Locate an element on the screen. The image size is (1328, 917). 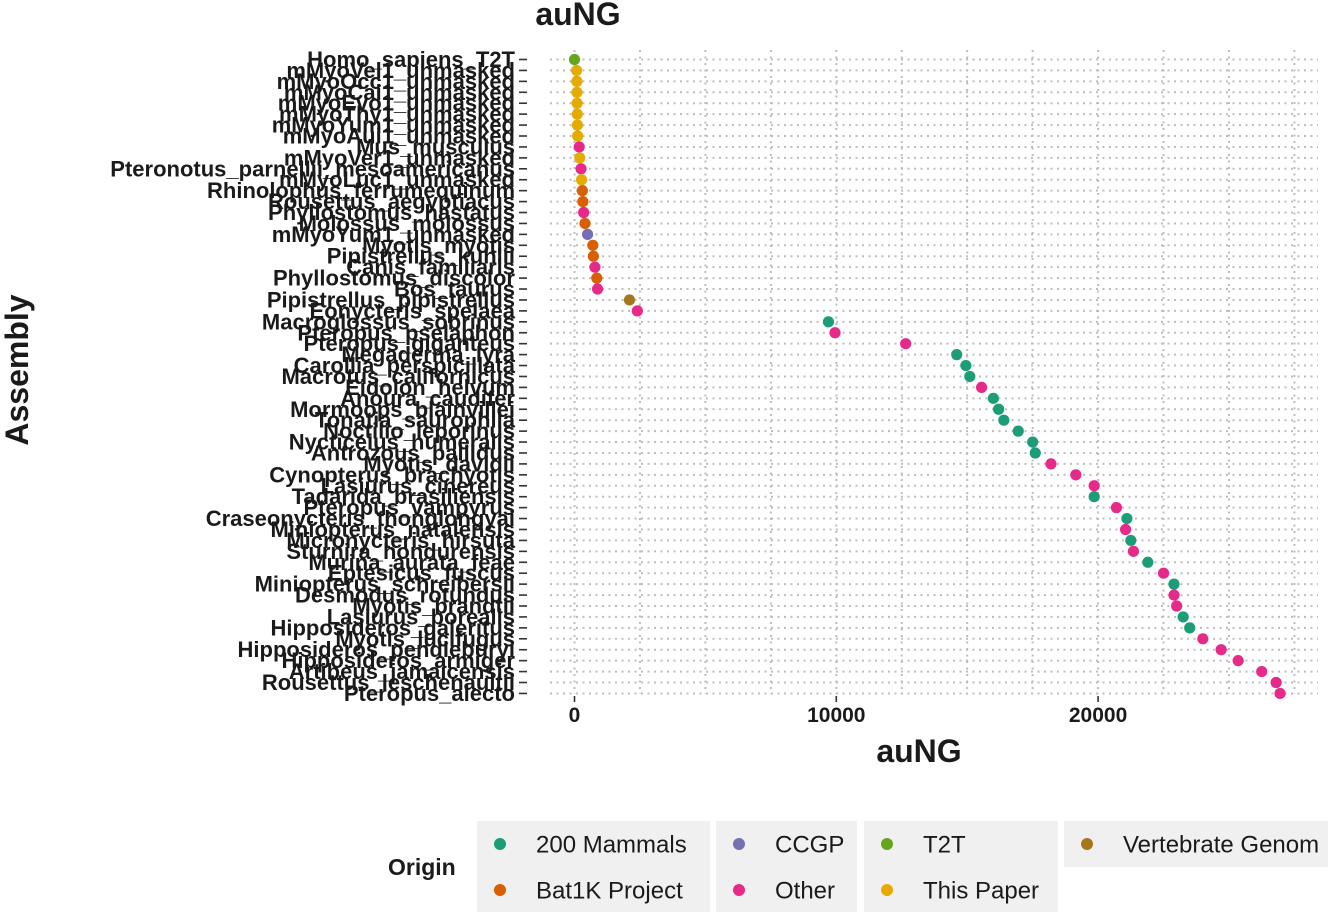
y-tick-label: Megaderma_lyra is located at coordinates (428, 354).